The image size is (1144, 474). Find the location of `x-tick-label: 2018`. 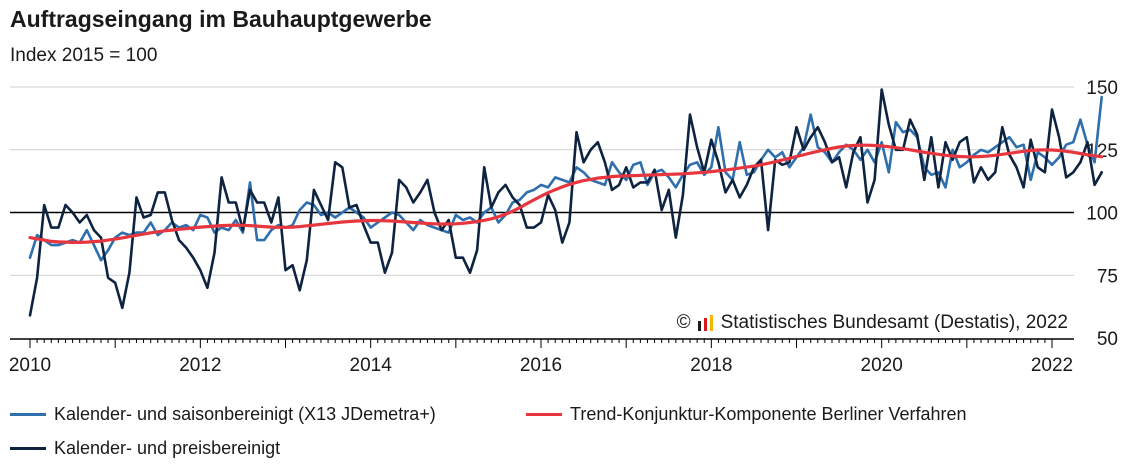

x-tick-label: 2018 is located at coordinates (711, 365).